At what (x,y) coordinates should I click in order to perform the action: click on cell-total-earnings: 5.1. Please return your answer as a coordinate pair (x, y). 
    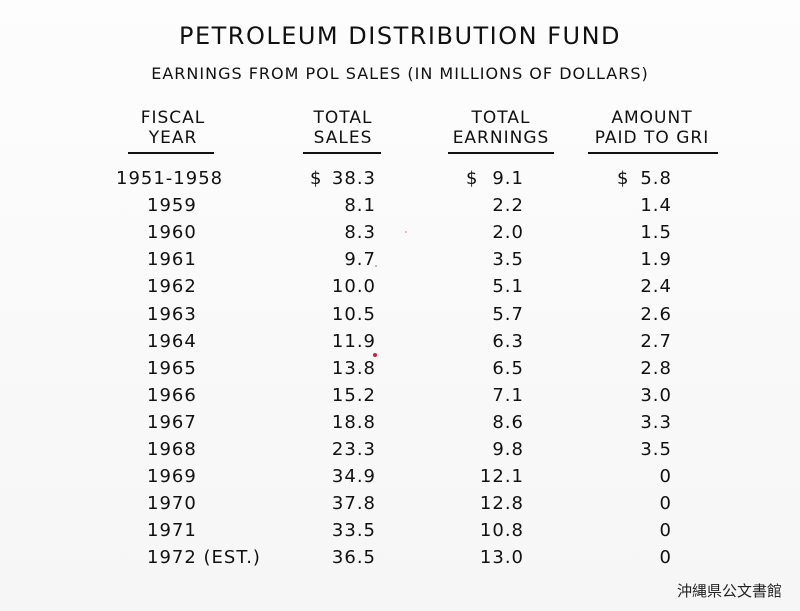
    Looking at the image, I should click on (508, 287).